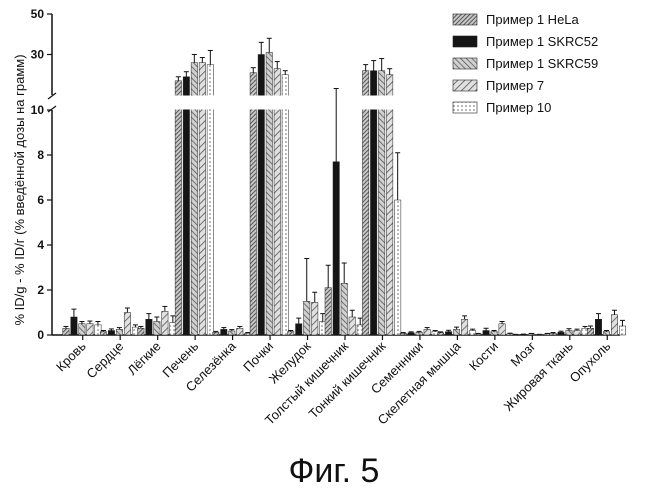 This screenshot has width=668, height=500. Describe the element at coordinates (40, 200) in the screenshot. I see `y-tick-label: 6` at that location.